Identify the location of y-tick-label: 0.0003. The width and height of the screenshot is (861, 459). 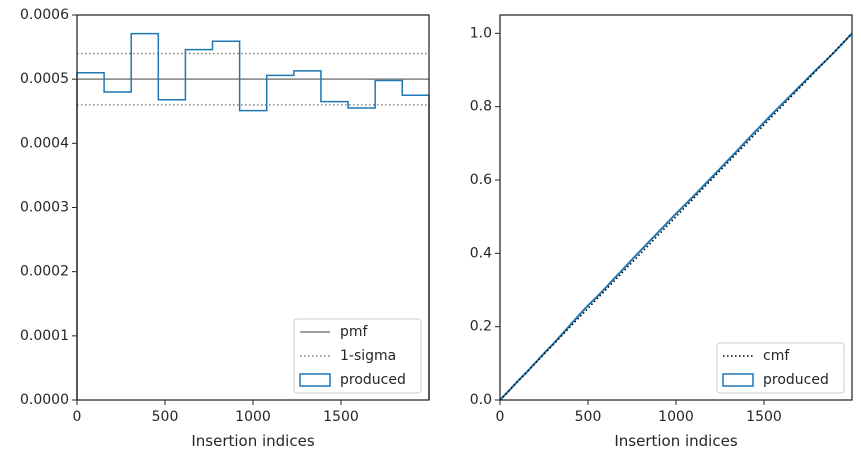
(44, 208).